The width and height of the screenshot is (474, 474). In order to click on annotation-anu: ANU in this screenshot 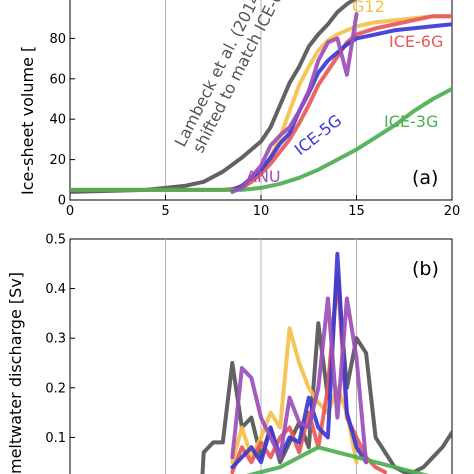, I will do `click(263, 176)`.